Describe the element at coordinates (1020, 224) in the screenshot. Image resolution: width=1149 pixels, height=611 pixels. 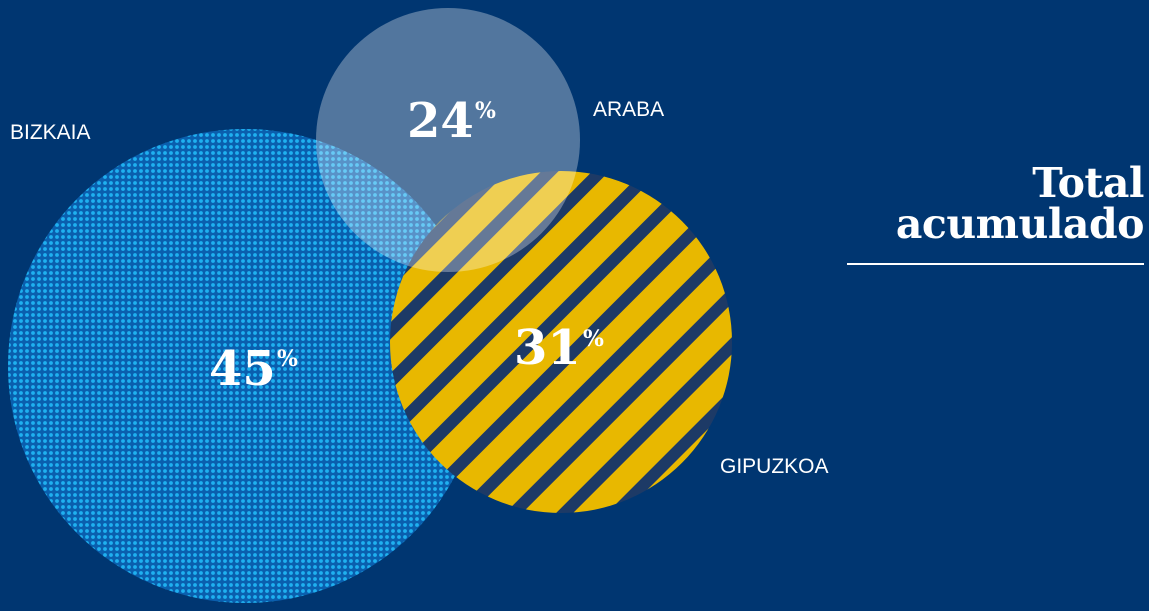
I see `title-line-2: acumulado` at that location.